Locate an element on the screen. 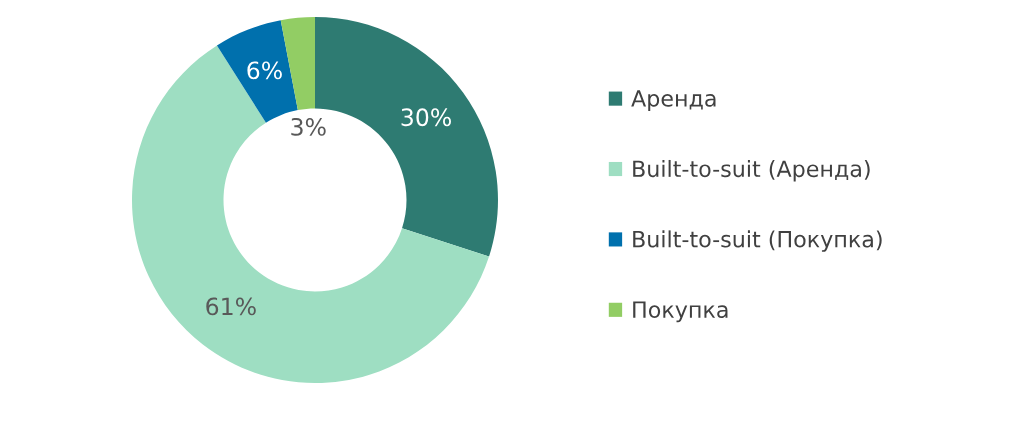  legend-label: Аренда is located at coordinates (673, 101).